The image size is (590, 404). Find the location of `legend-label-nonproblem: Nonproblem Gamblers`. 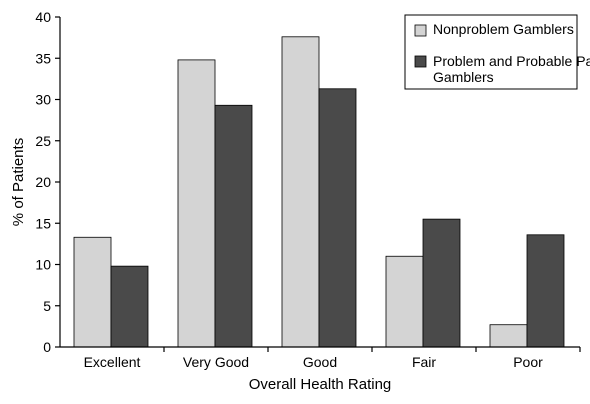

legend-label-nonproblem: Nonproblem Gamblers is located at coordinates (503, 29).